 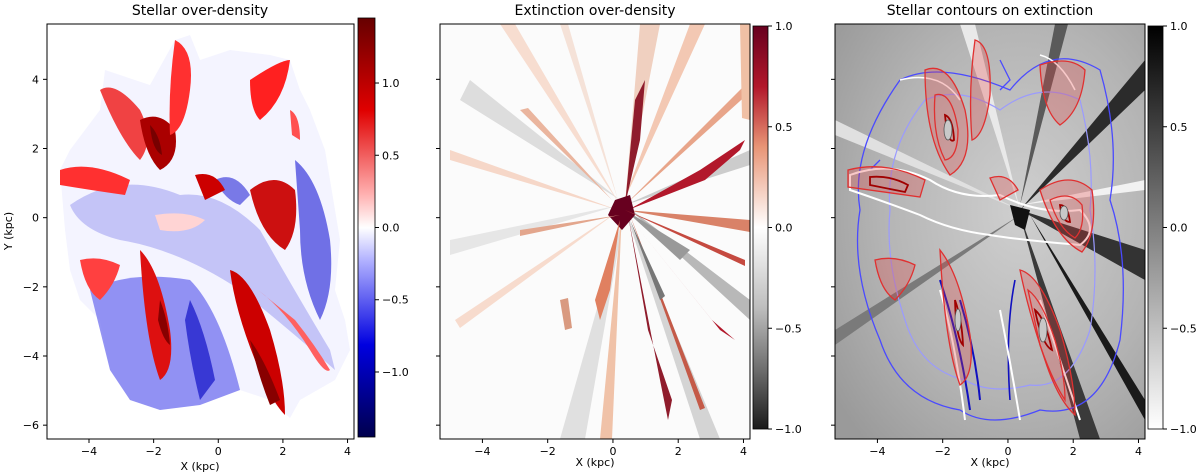 What do you see at coordinates (31, 425) in the screenshot?
I see `y-tick-label: −6` at bounding box center [31, 425].